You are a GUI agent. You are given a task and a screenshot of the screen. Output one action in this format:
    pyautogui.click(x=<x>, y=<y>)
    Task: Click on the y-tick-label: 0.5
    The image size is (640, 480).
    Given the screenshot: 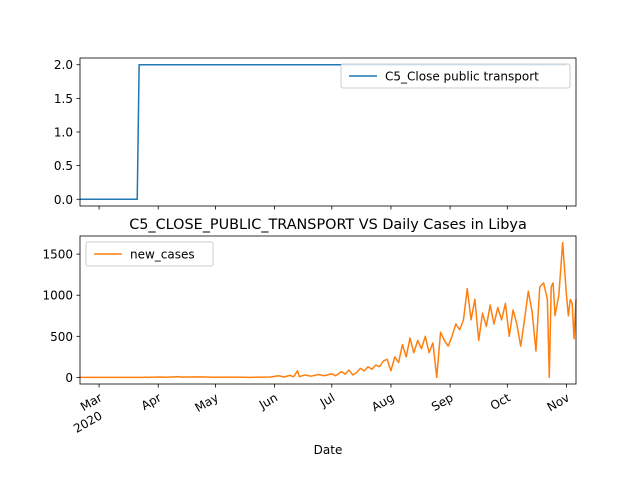 What is the action you would take?
    pyautogui.click(x=63, y=166)
    